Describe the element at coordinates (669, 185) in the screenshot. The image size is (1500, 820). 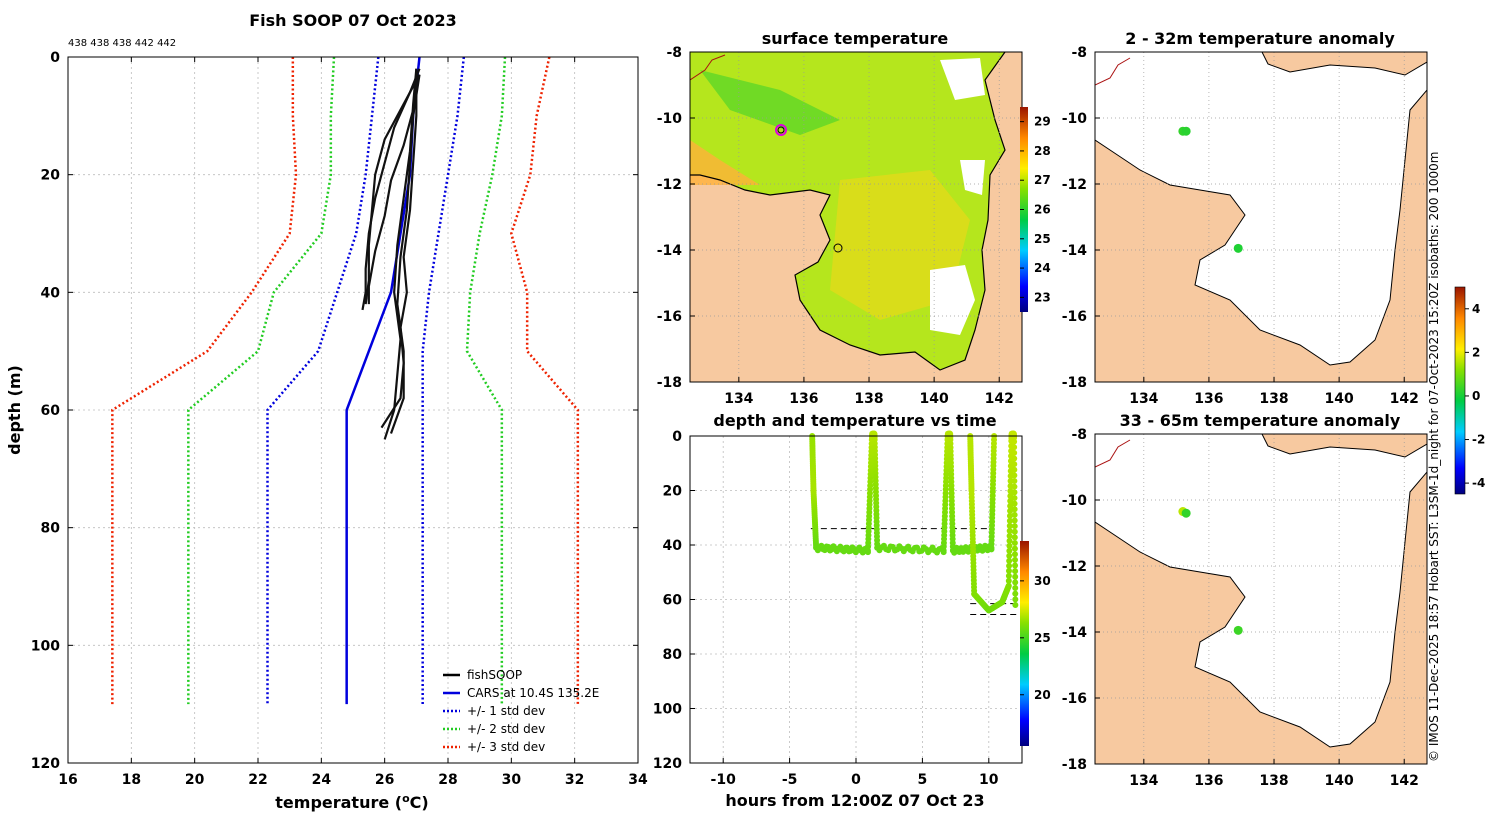
I see `map-y-tick: -12` at that location.